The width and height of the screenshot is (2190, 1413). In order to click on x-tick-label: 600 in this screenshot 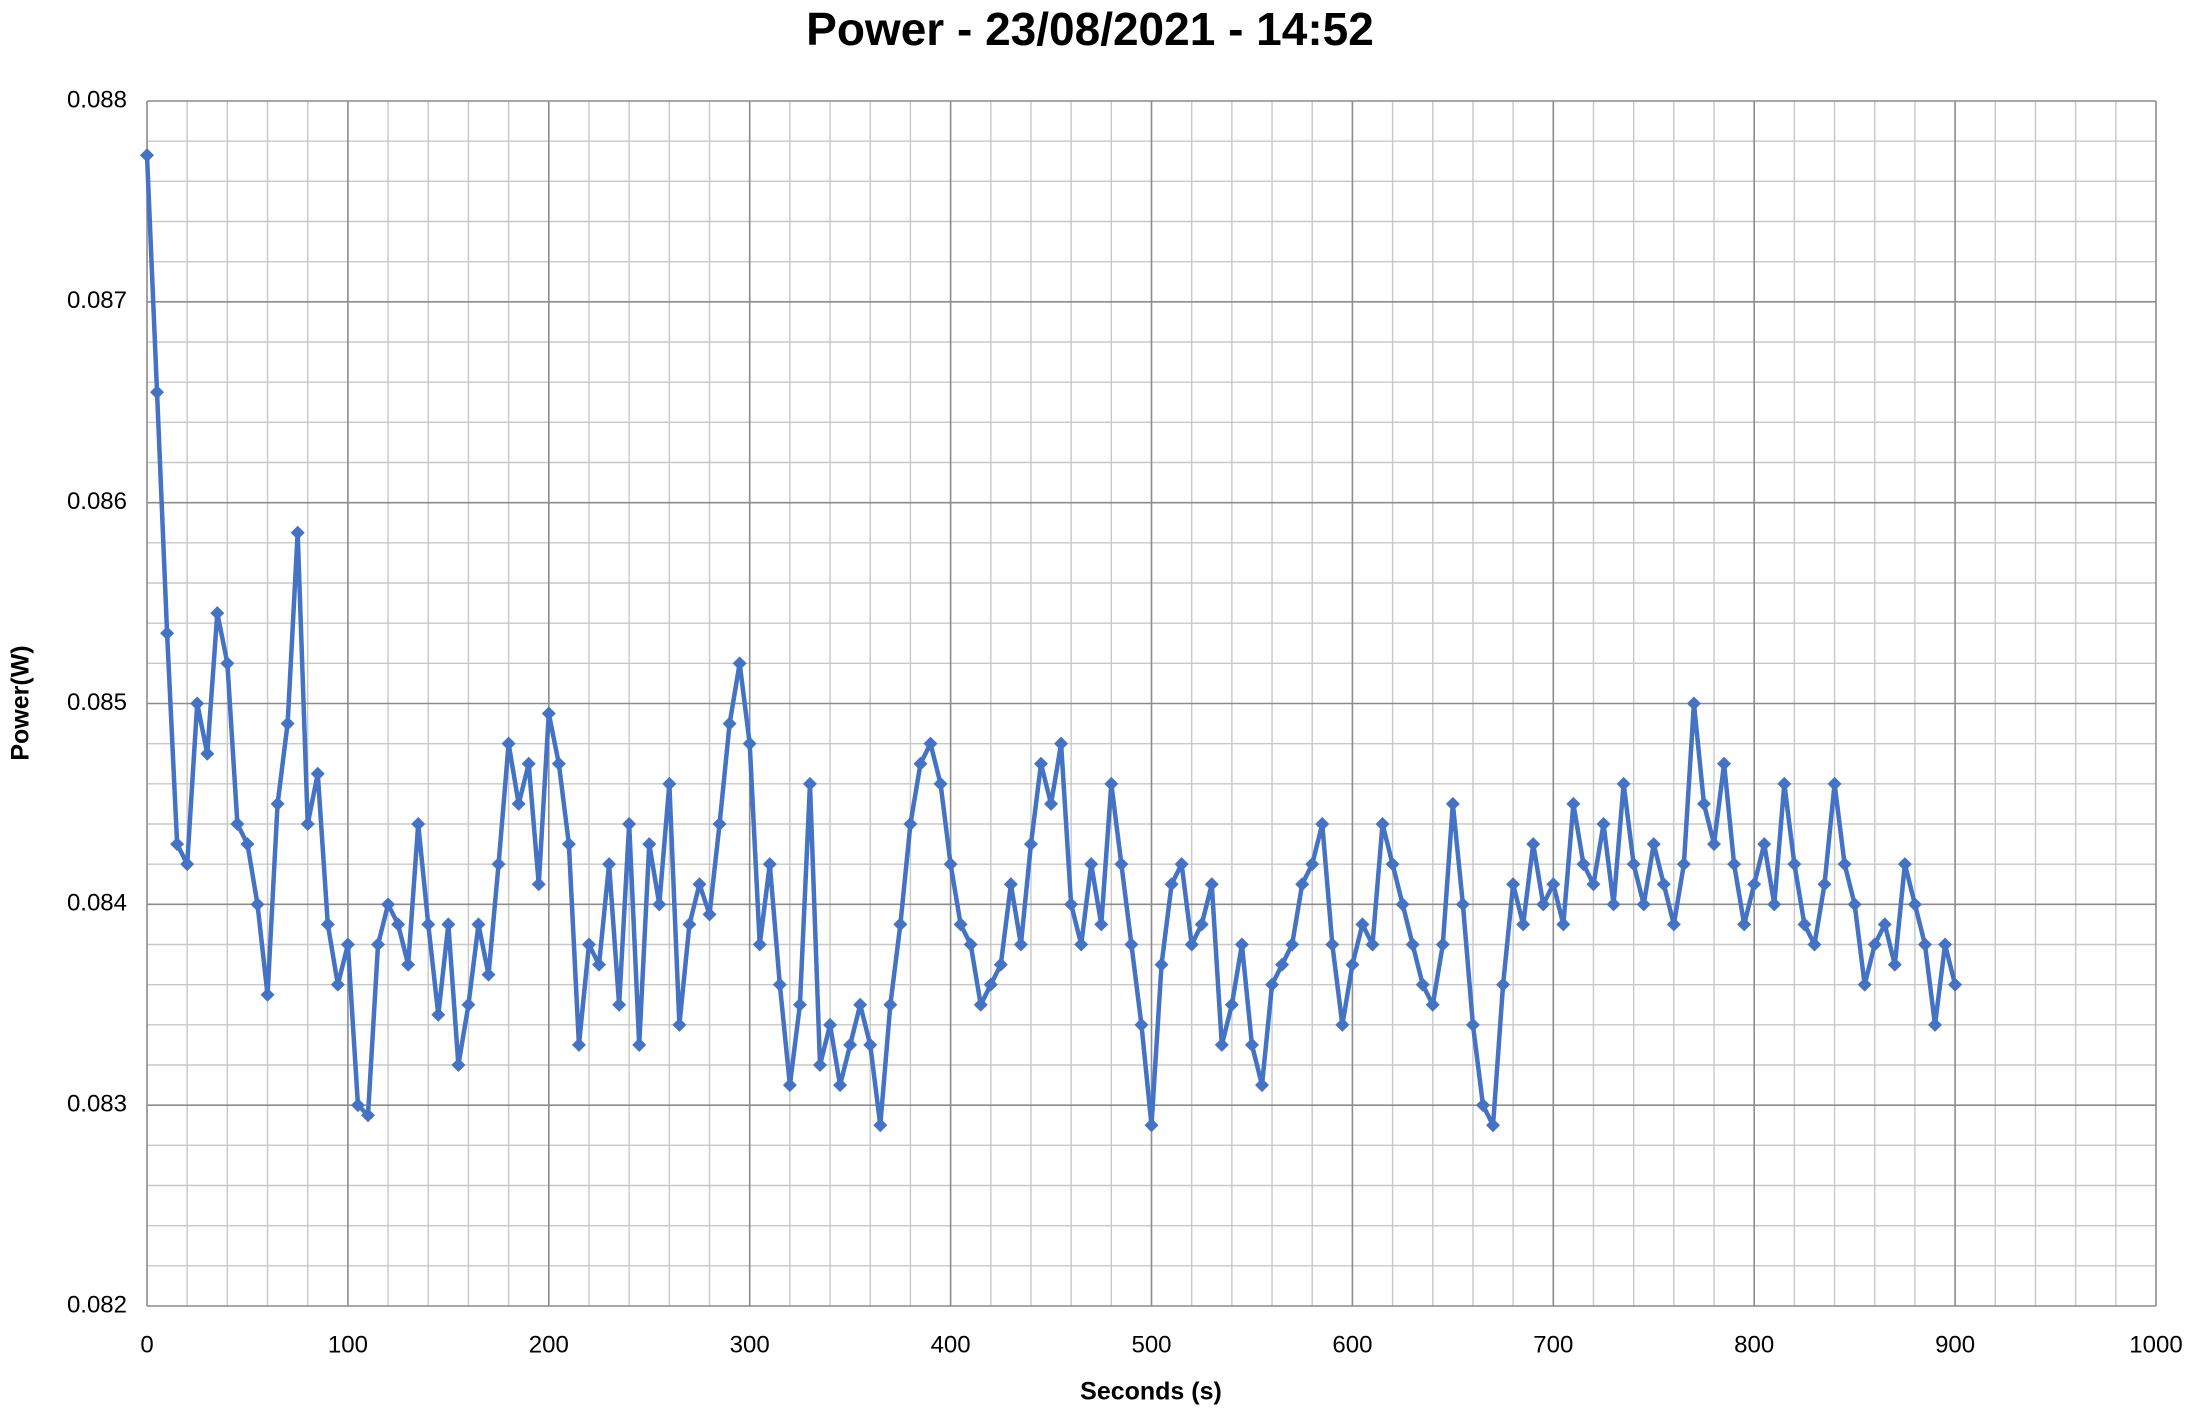, I will do `click(1352, 1344)`.